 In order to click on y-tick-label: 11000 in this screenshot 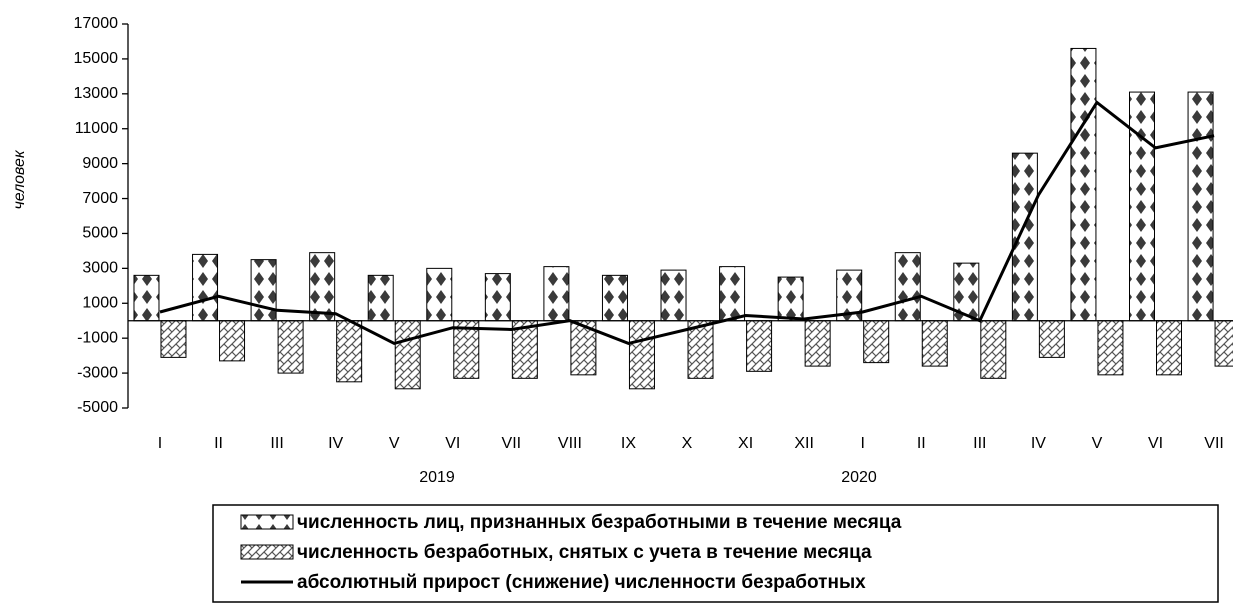, I will do `click(96, 128)`.